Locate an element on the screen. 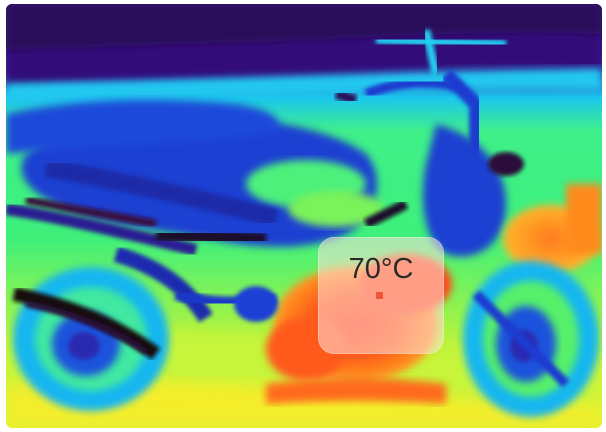 This screenshot has width=606, height=432. spot-marker is located at coordinates (379, 295).